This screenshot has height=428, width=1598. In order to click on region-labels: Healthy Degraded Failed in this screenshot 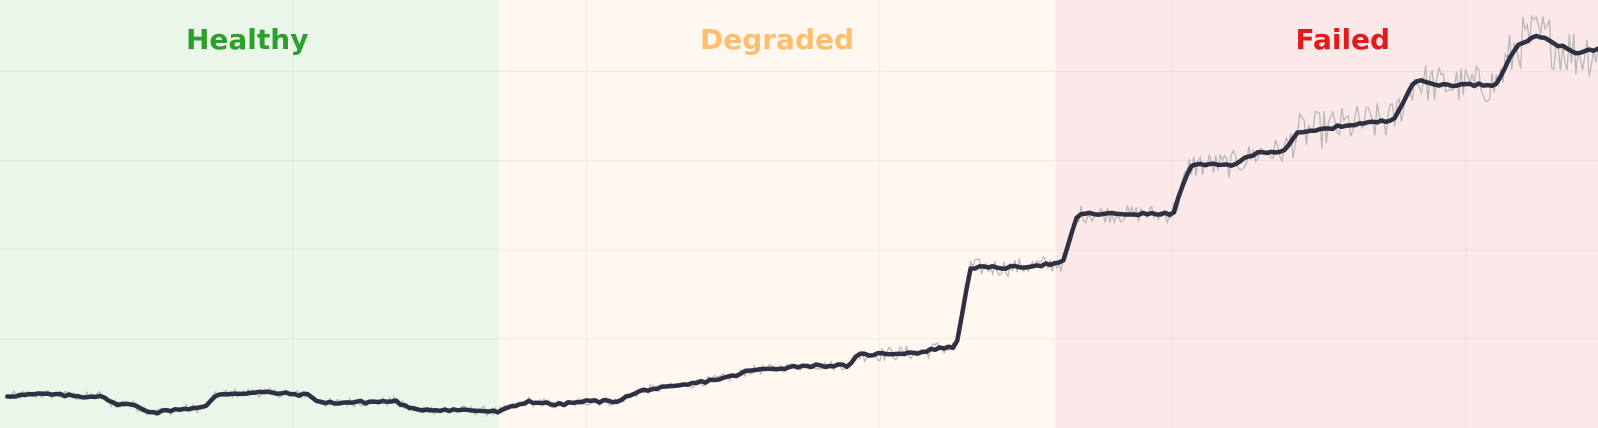, I will do `click(788, 39)`.